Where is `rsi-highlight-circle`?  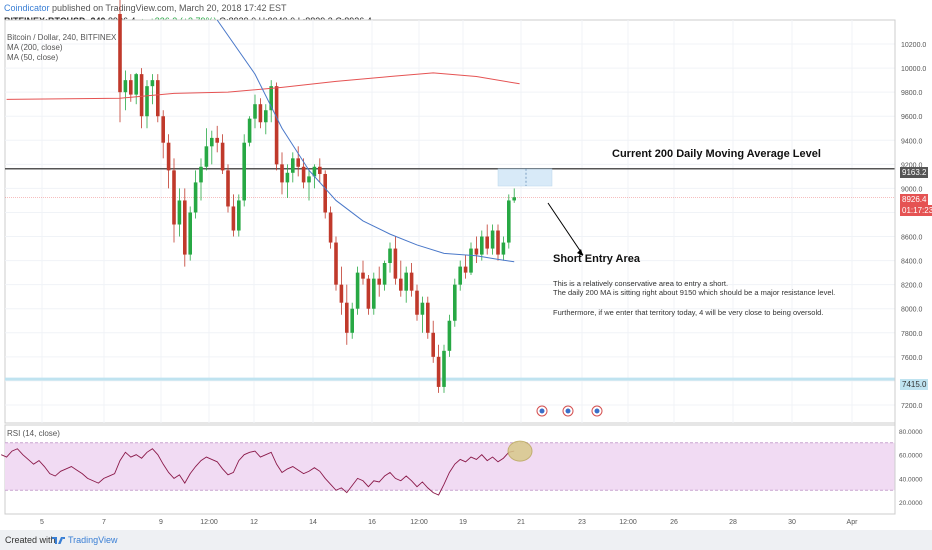 rsi-highlight-circle is located at coordinates (520, 451).